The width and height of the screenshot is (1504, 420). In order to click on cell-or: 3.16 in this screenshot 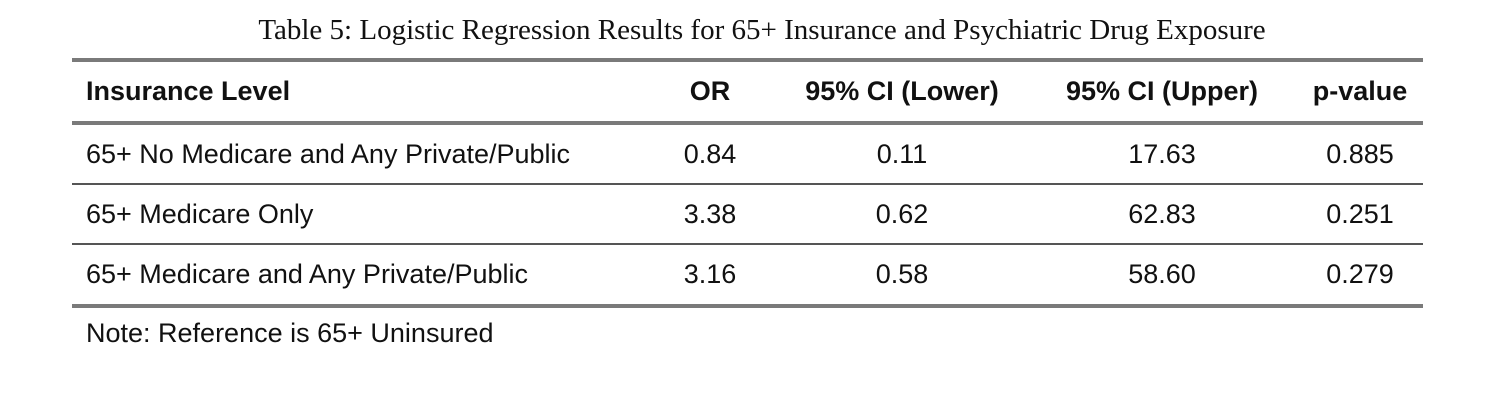, I will do `click(710, 274)`.